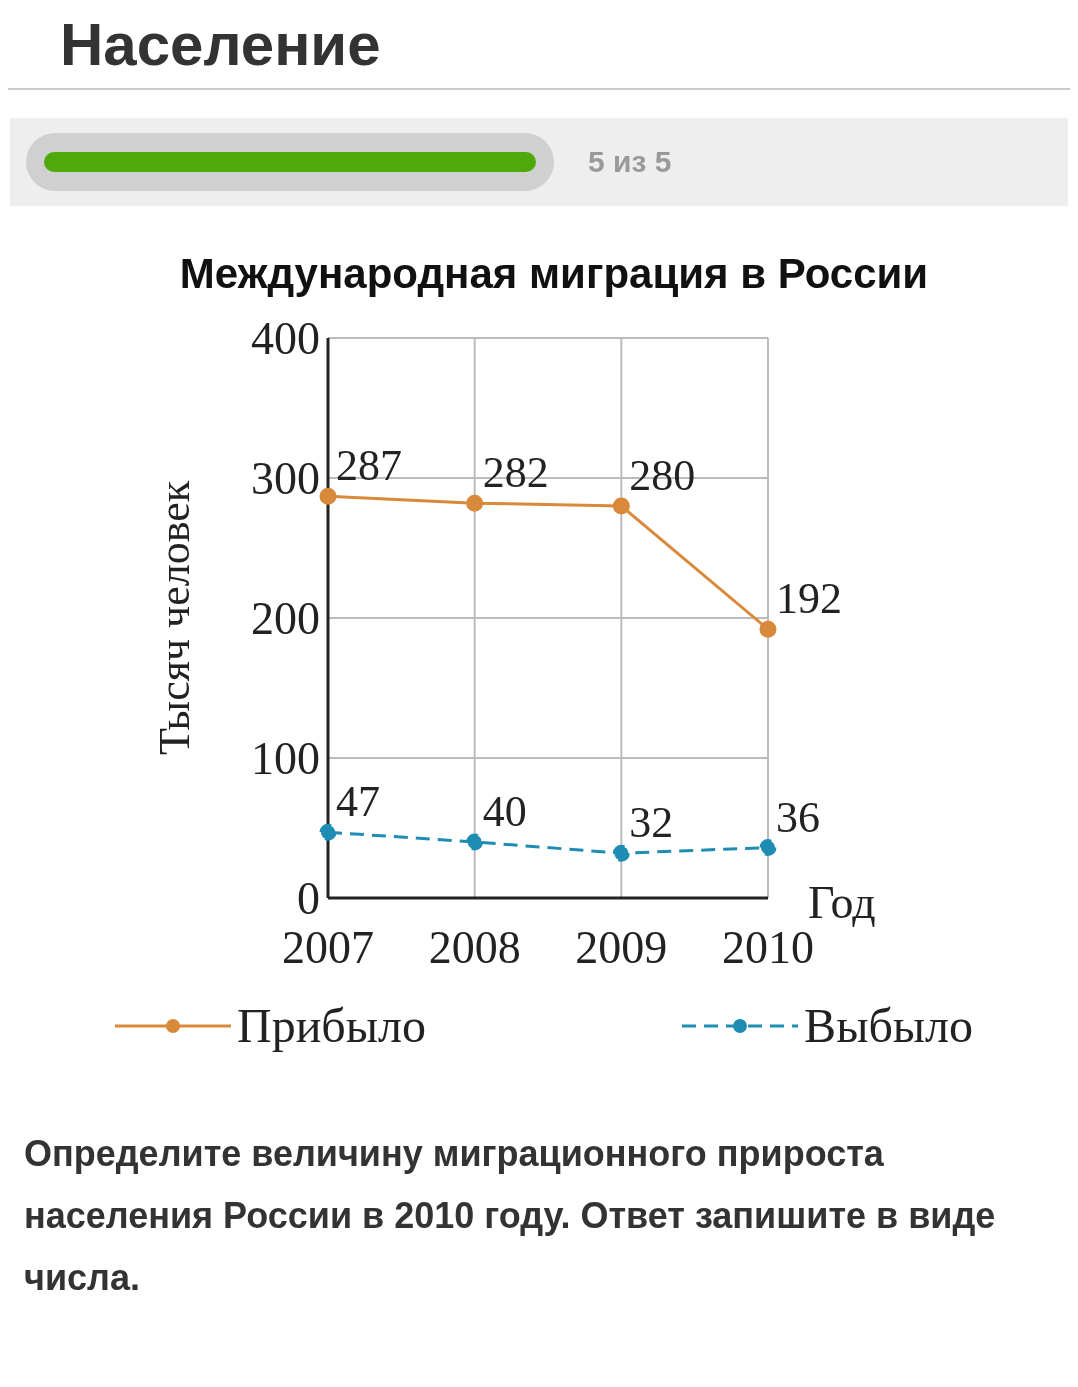 Image resolution: width=1078 pixels, height=1387 pixels. What do you see at coordinates (798, 817) in the screenshot?
I see `data-label: 36` at bounding box center [798, 817].